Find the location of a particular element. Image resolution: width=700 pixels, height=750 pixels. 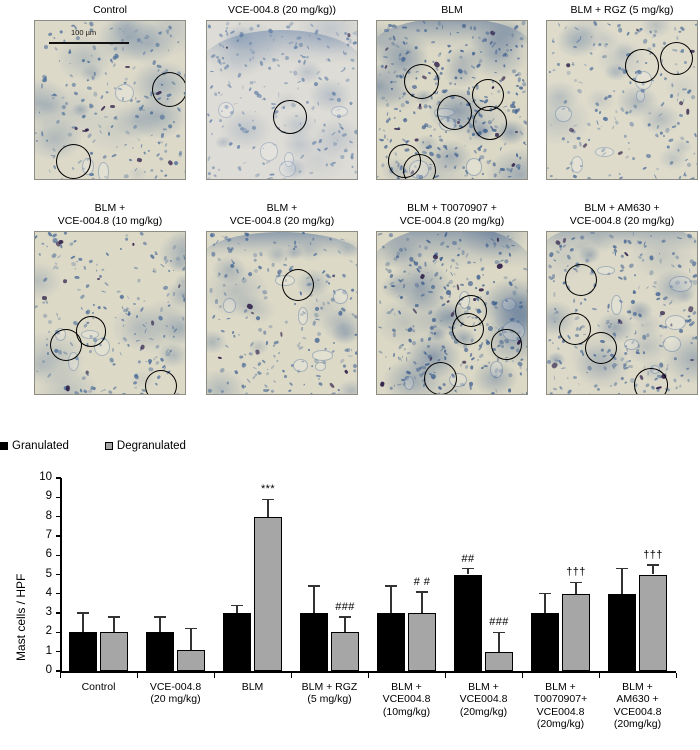

significance-annotation: *** is located at coordinates (268, 489).